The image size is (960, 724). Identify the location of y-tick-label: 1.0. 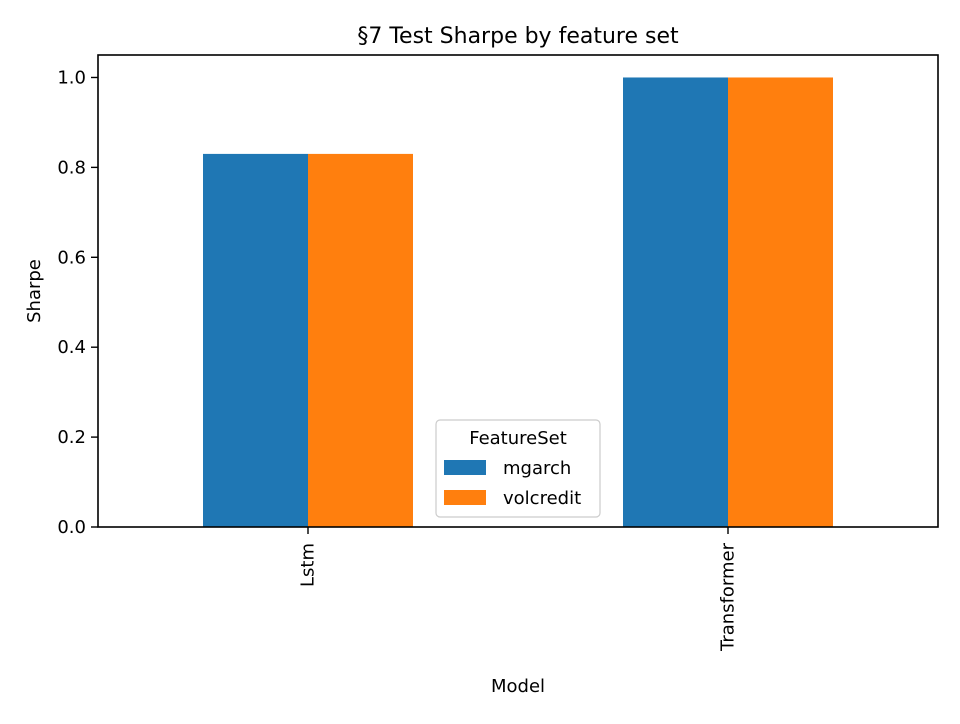
(71, 77).